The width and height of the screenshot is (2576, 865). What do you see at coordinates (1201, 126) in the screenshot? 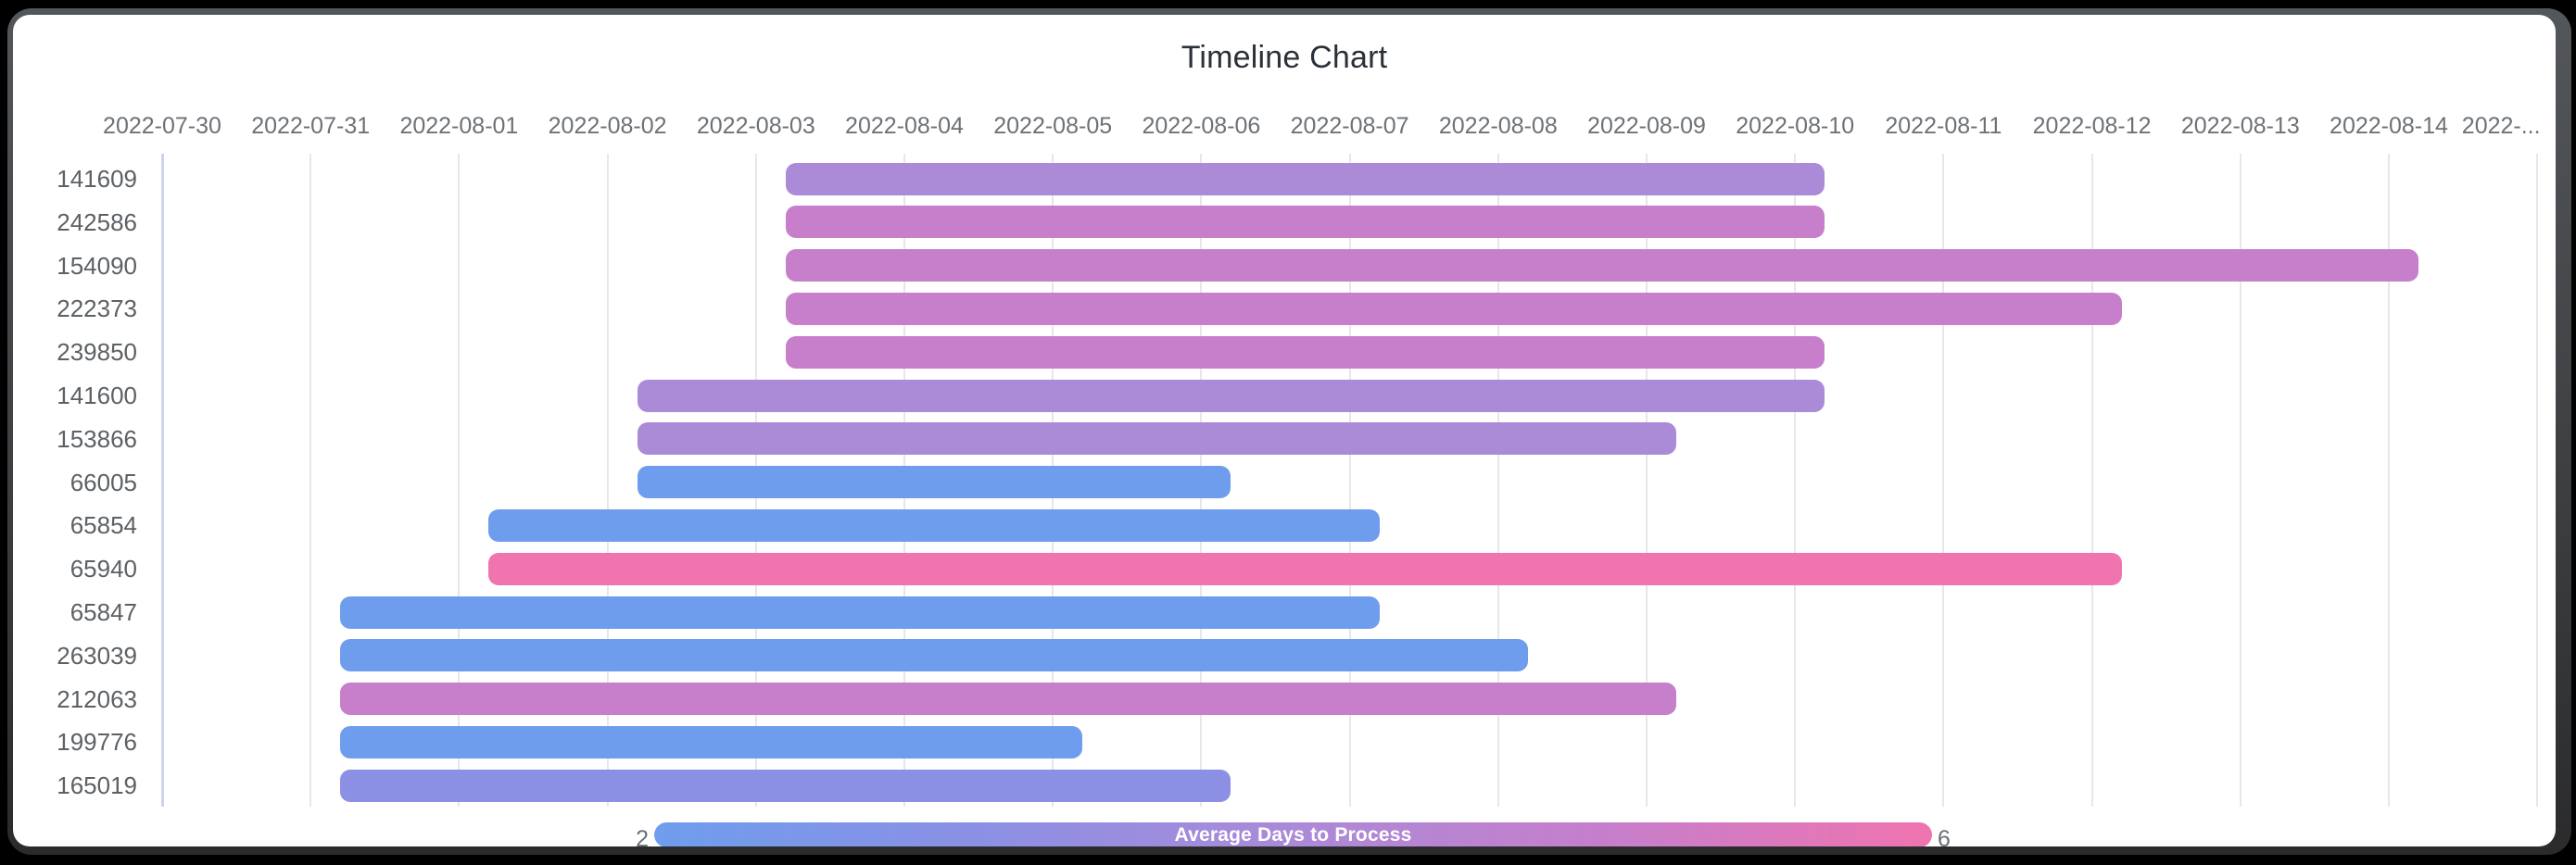
I see `x-axis-tick-label: 2022-08-06` at bounding box center [1201, 126].